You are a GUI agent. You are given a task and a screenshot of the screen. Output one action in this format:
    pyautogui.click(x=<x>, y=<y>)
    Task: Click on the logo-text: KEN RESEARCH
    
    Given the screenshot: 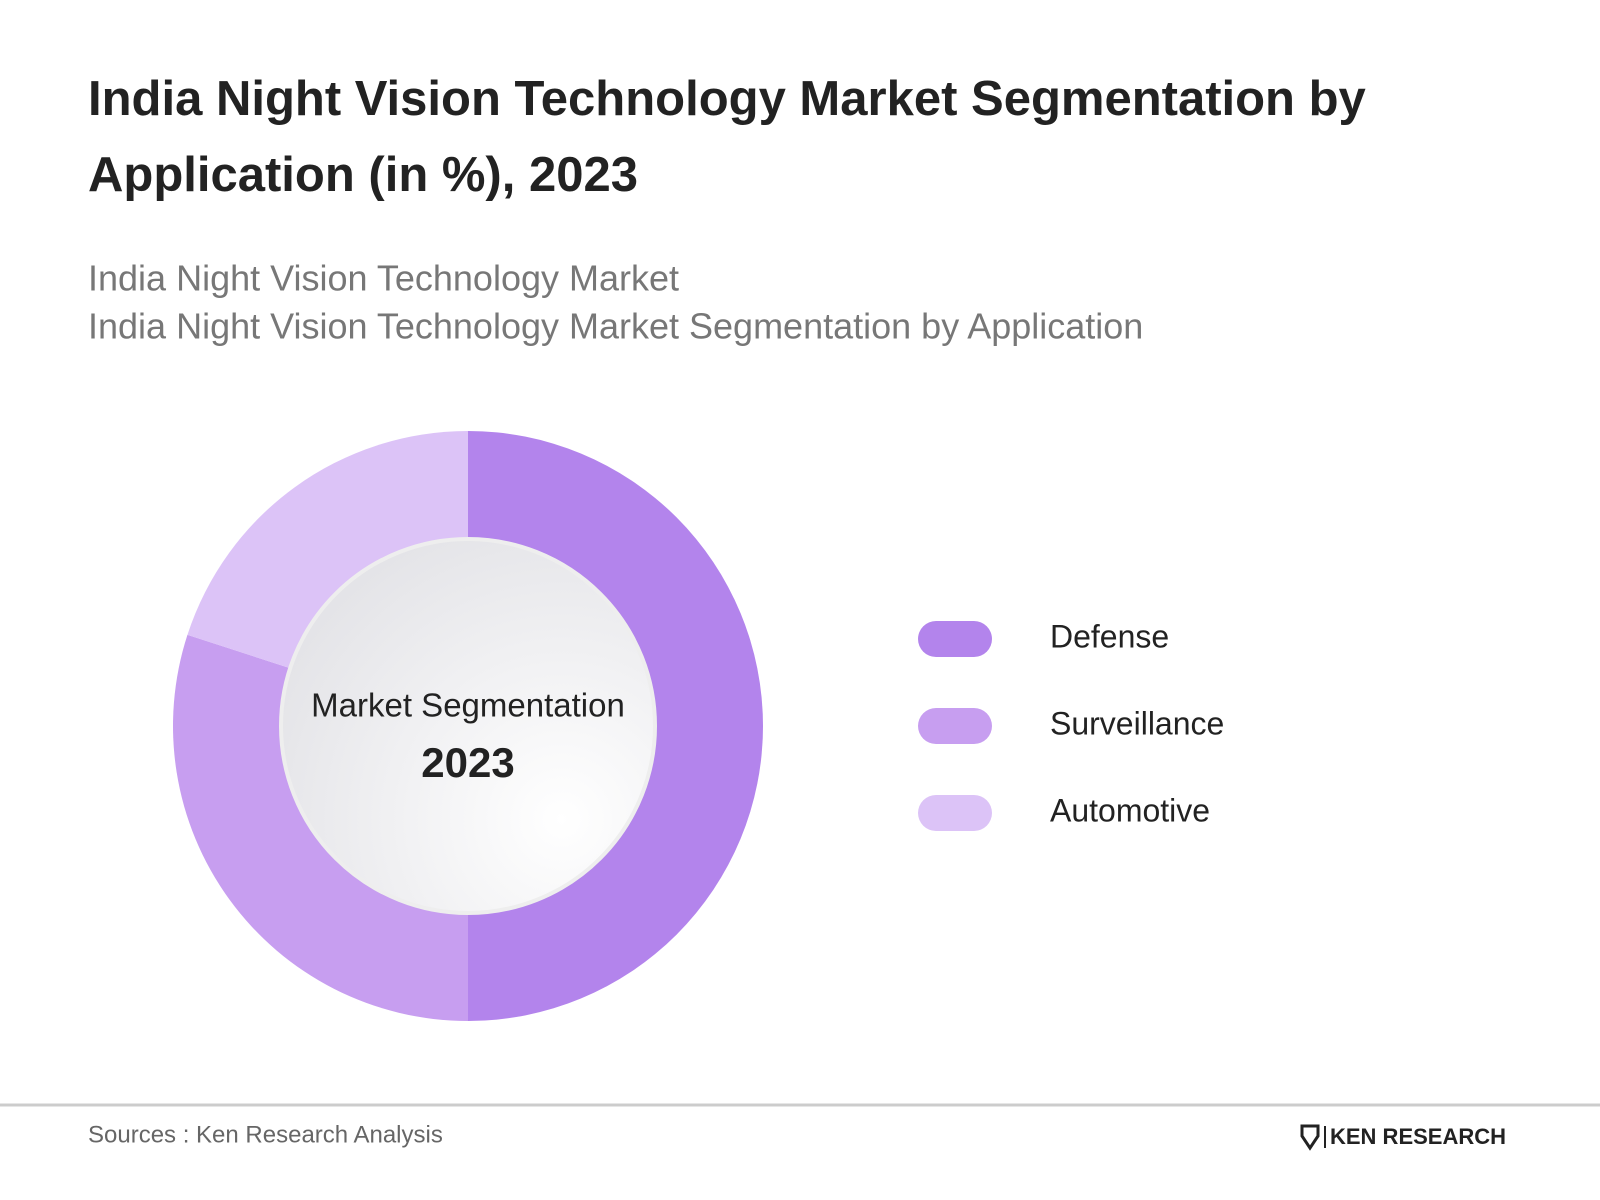 What is the action you would take?
    pyautogui.click(x=1418, y=1136)
    